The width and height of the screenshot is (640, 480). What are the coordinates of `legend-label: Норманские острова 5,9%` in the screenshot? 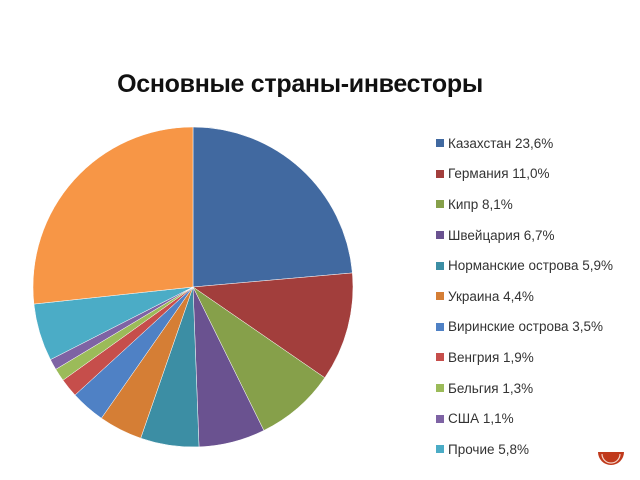 It's located at (530, 266).